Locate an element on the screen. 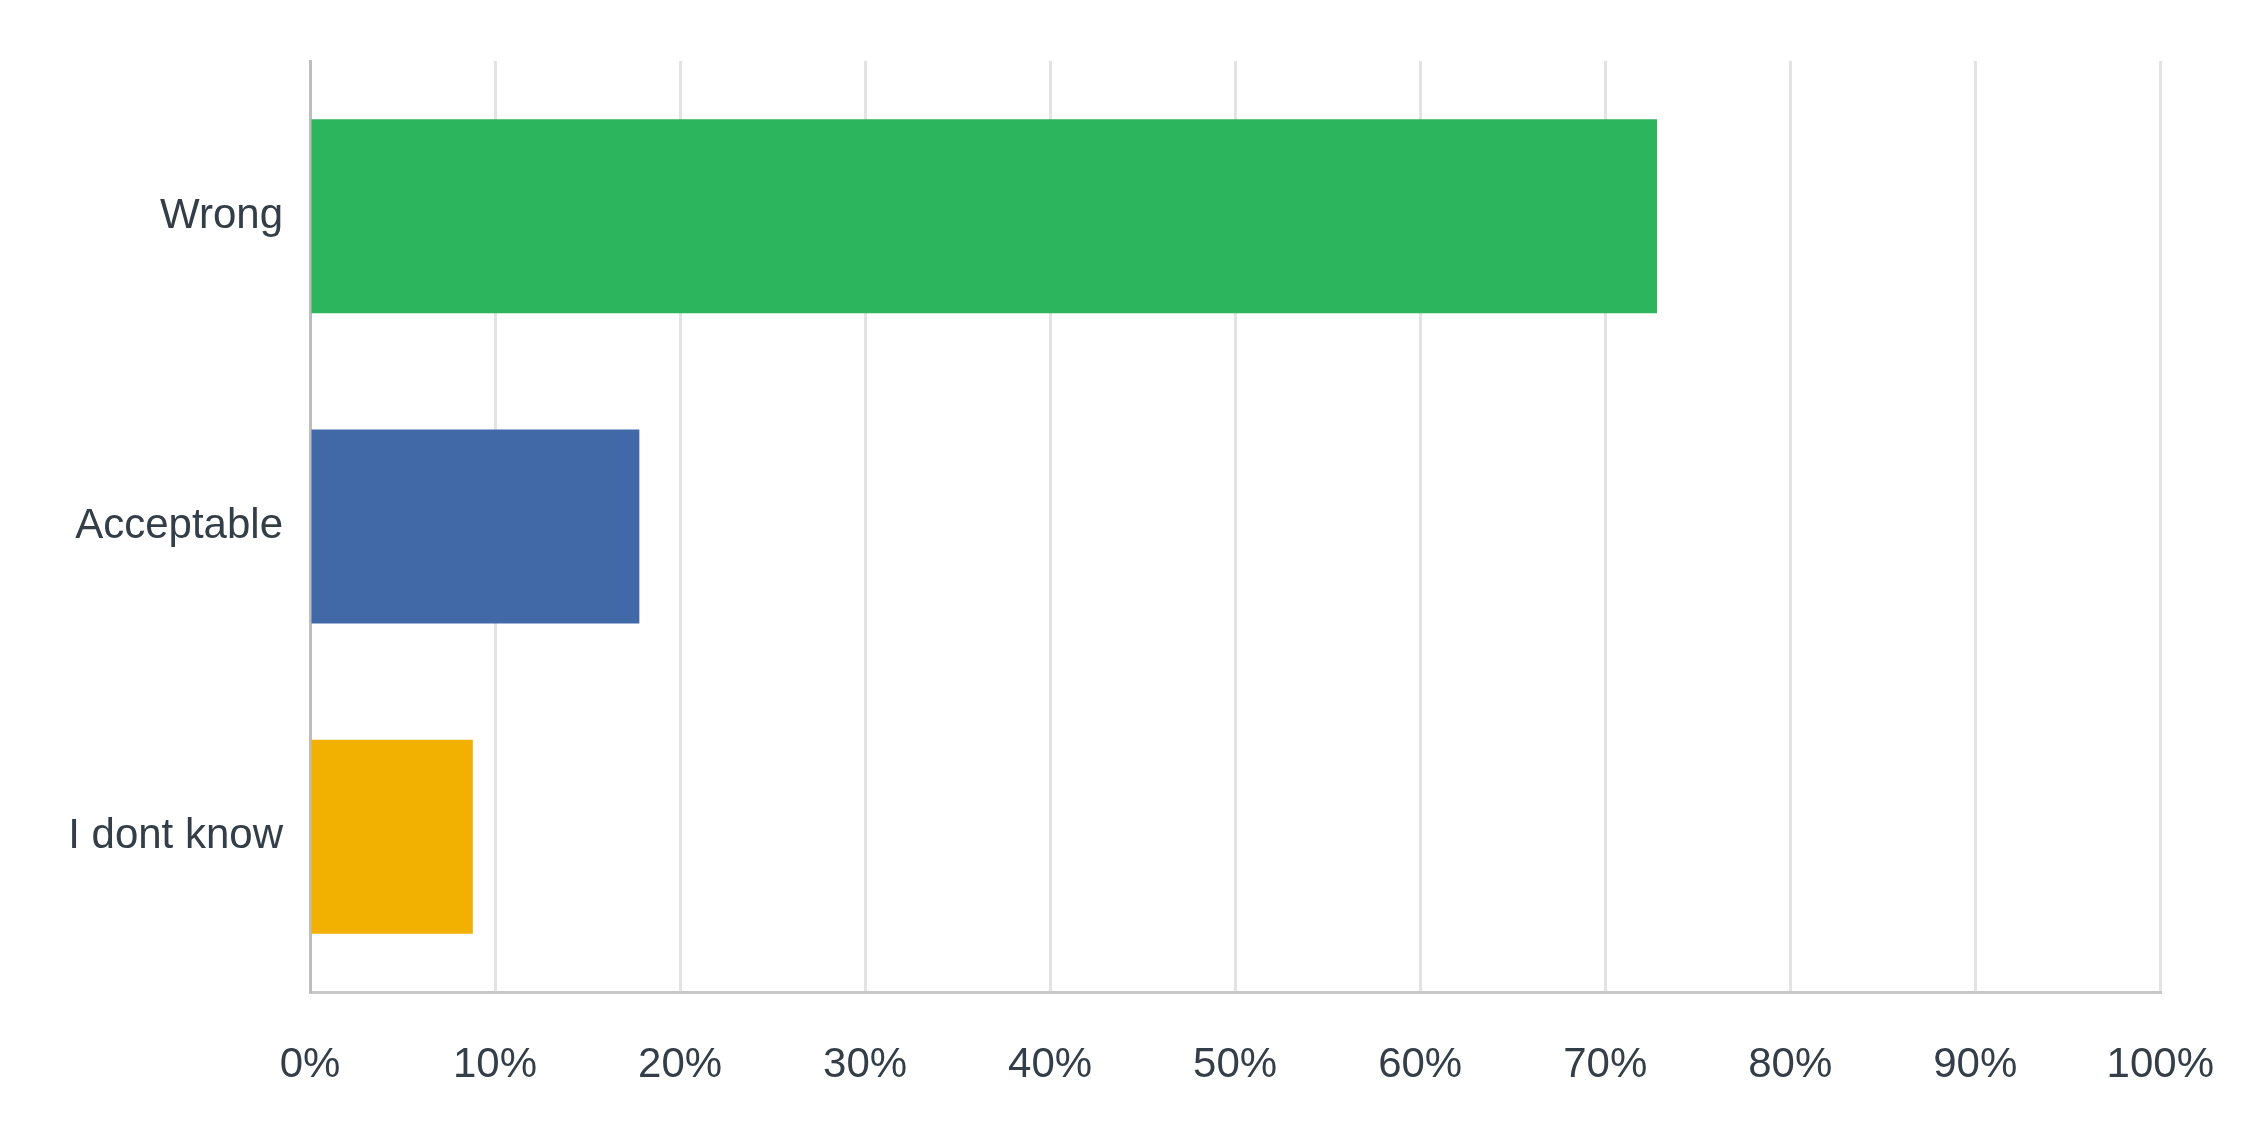 The height and width of the screenshot is (1134, 2262). y-tick-label: Wrong is located at coordinates (221, 213).